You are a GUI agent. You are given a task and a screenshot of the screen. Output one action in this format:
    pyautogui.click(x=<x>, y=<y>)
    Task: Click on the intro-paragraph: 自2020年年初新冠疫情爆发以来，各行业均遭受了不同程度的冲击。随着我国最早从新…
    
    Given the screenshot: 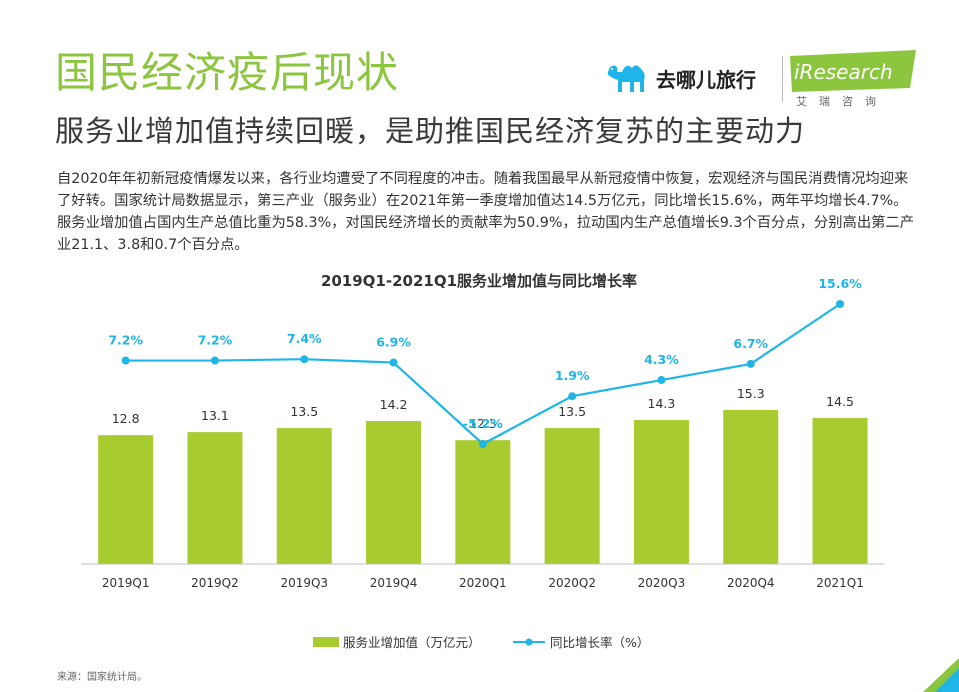 What is the action you would take?
    pyautogui.click(x=486, y=212)
    